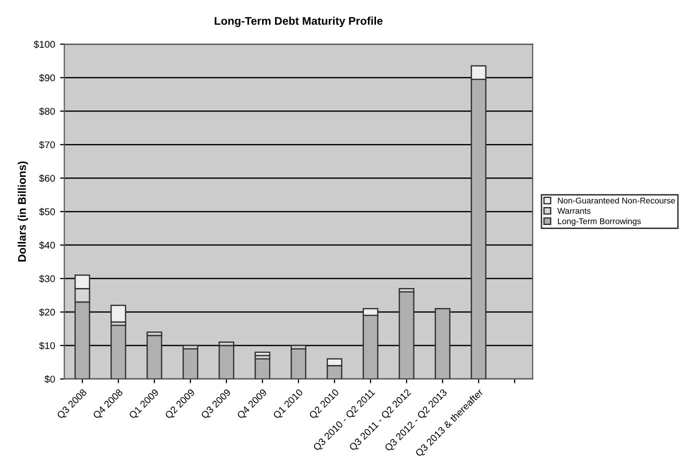  I want to click on legend-label: Warrants, so click(574, 211).